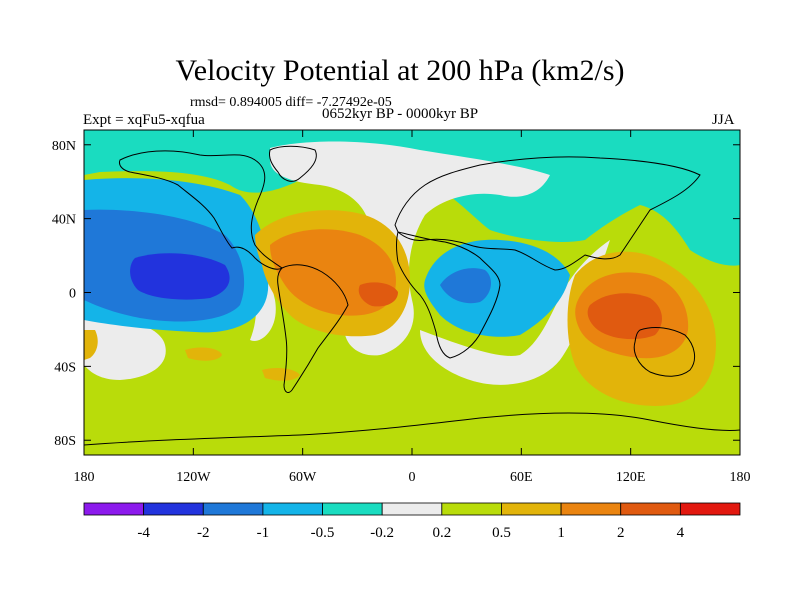 This screenshot has height=600, width=800. I want to click on colorbar-label: 2, so click(621, 533).